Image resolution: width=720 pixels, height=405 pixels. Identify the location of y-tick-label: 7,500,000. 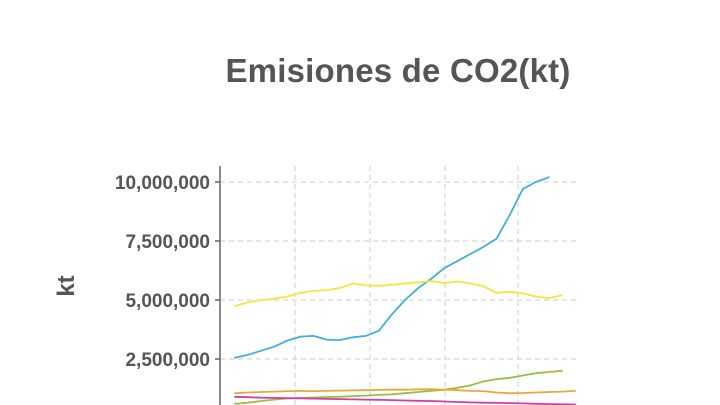
(167, 242).